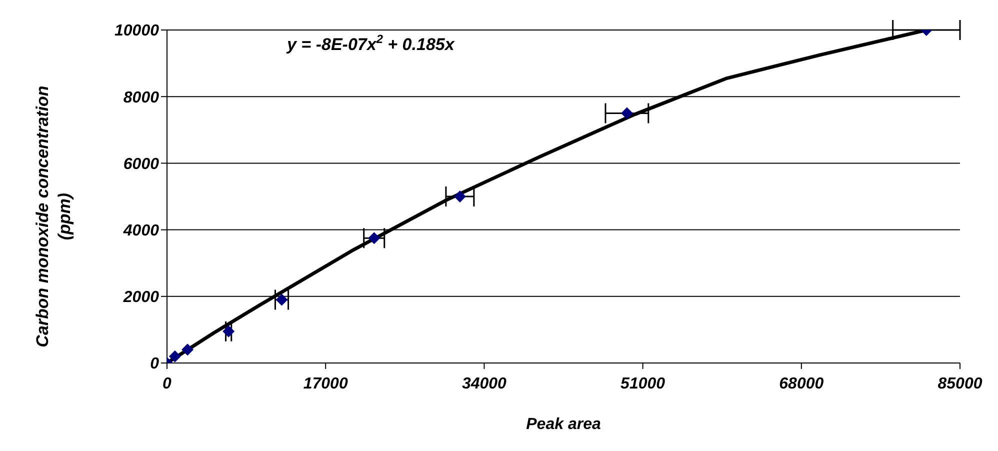 This screenshot has width=998, height=451. Describe the element at coordinates (371, 43) in the screenshot. I see `annotation: y = -8E-07x$^{2}$ + 0.185x` at that location.